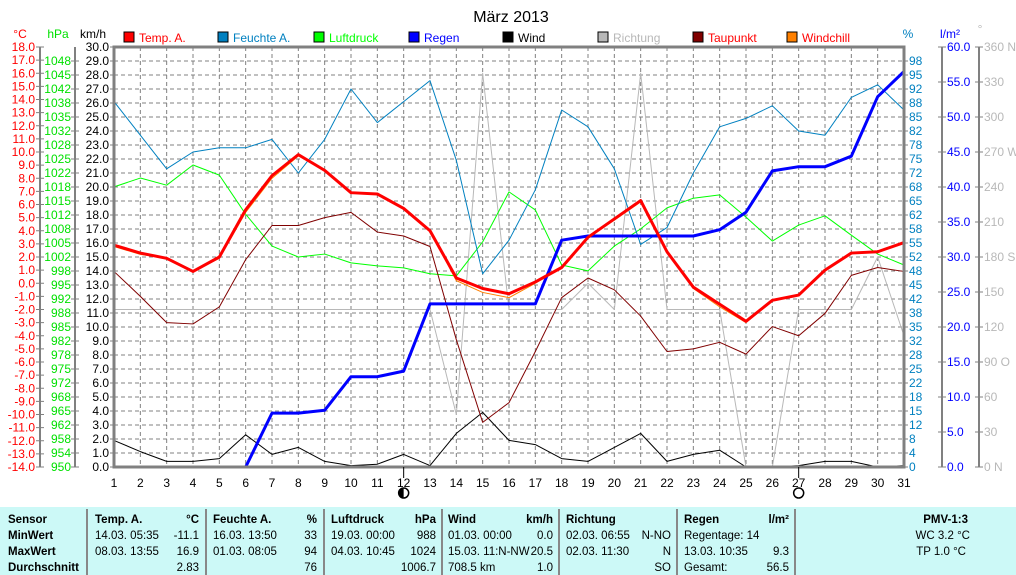 This screenshot has height=575, width=1016. I want to click on pressure-tick-label: 1012, so click(57, 215).